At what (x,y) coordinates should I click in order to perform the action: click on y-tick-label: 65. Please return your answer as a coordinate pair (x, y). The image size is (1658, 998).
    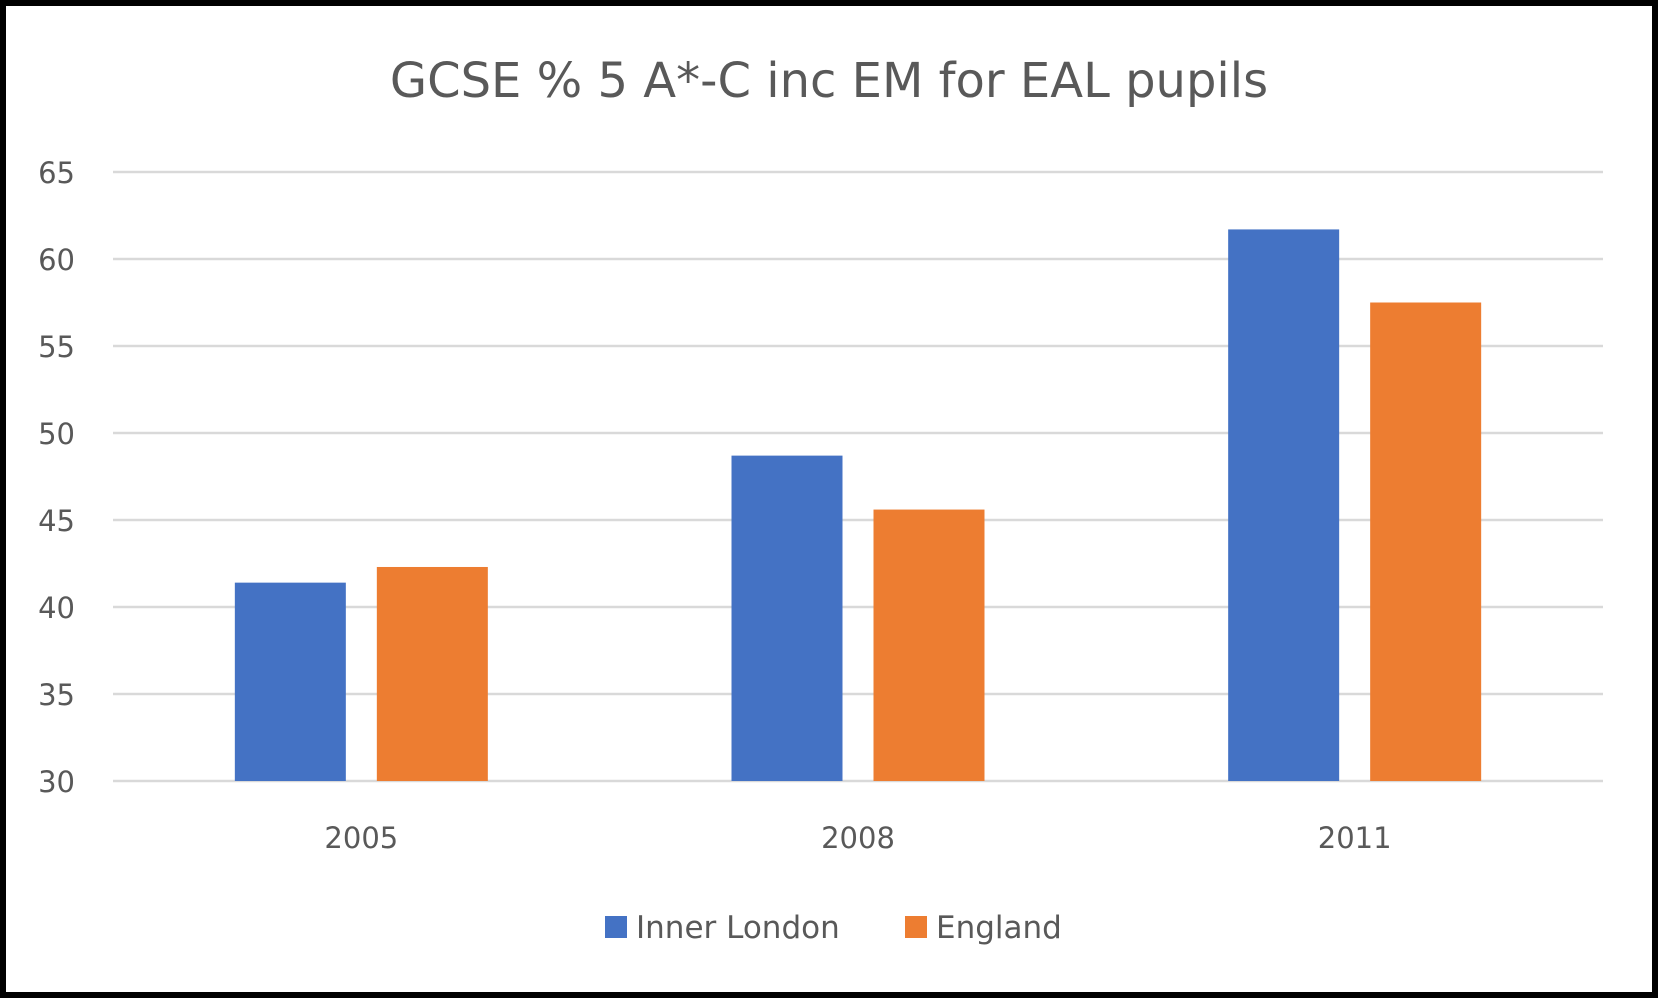
    Looking at the image, I should click on (56, 173).